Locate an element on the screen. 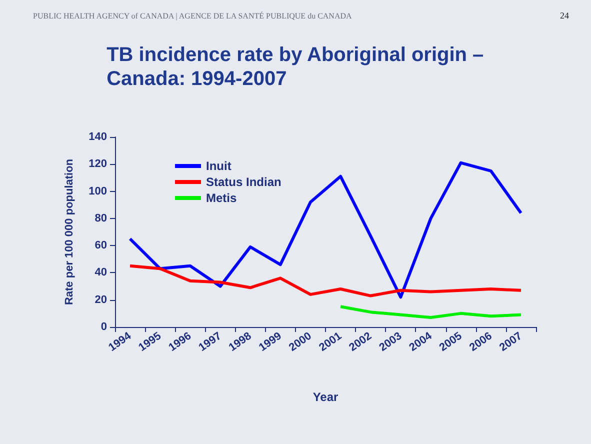  y-axis-title: Rate per 100 000 population is located at coordinates (70, 232).